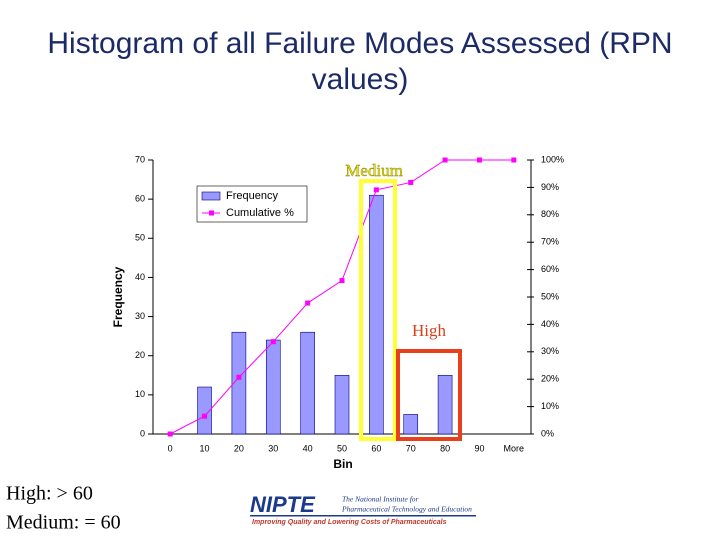 The image size is (720, 540). What do you see at coordinates (479, 448) in the screenshot?
I see `x-tick-label: 90` at bounding box center [479, 448].